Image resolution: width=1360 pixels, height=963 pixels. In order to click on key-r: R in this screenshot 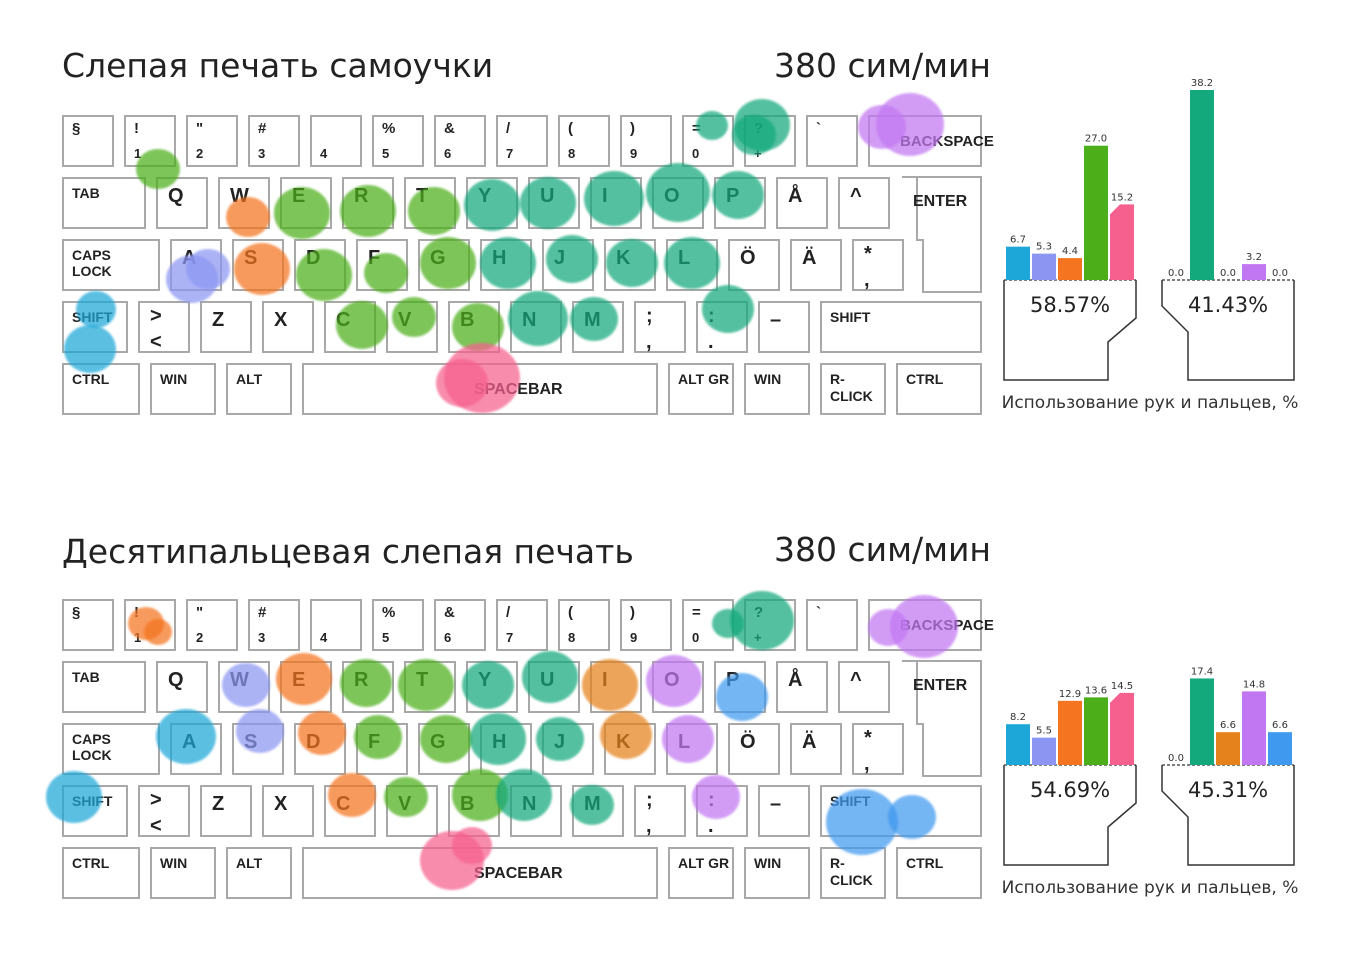, I will do `click(368, 203)`.